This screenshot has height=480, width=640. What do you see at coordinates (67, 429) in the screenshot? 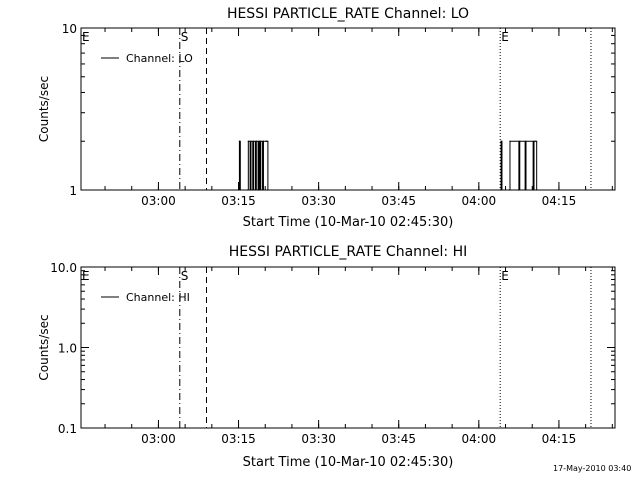
I see `y-tick-label-2-0: 0.1` at bounding box center [67, 429].